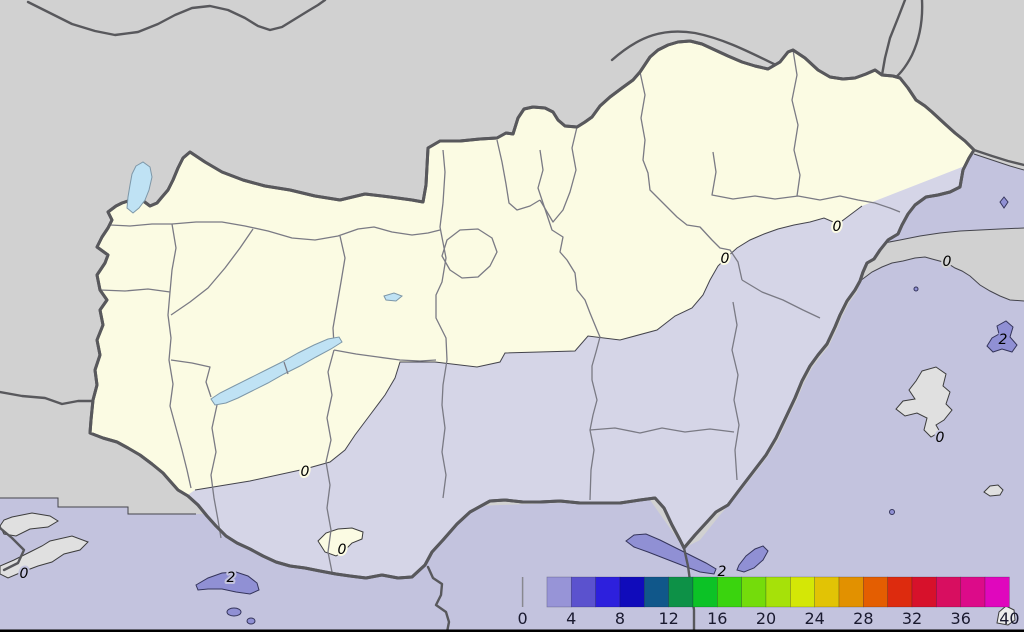  Describe the element at coordinates (286, 368) in the screenshot. I see `lake-balaton-county-line` at that location.